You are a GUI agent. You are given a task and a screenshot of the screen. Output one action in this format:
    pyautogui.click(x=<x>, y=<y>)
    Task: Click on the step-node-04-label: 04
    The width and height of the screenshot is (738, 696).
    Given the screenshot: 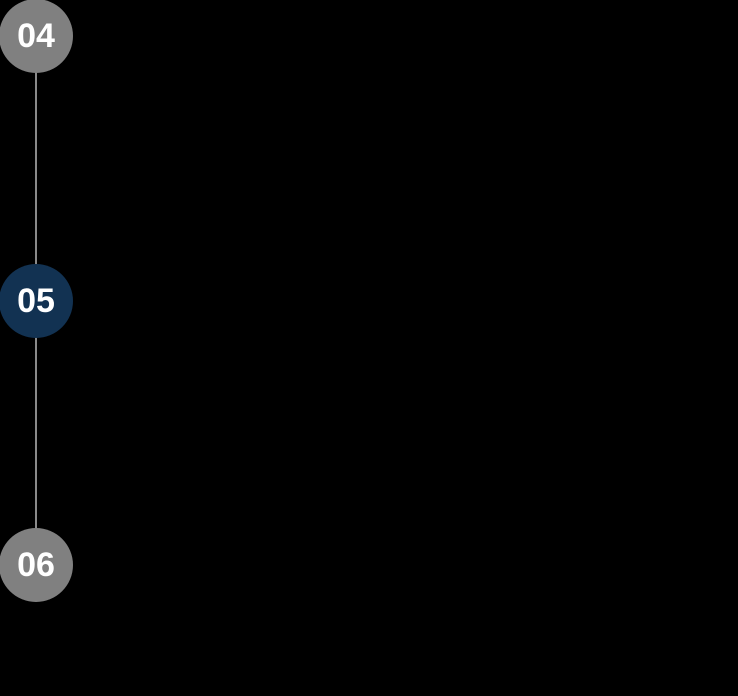 What is the action you would take?
    pyautogui.click(x=36, y=36)
    